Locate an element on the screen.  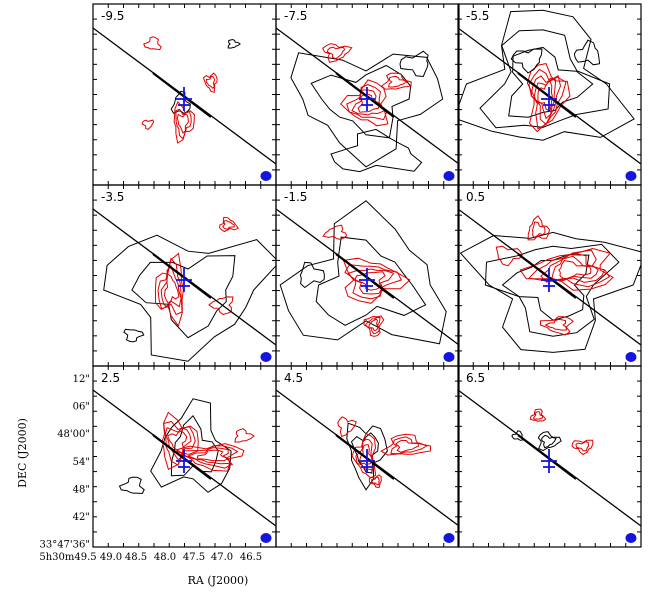
ra-tick-labels: 5h30m49.5 49.0 48.5 48.0 47.5 47.0 46.5 is located at coordinates (150, 557).